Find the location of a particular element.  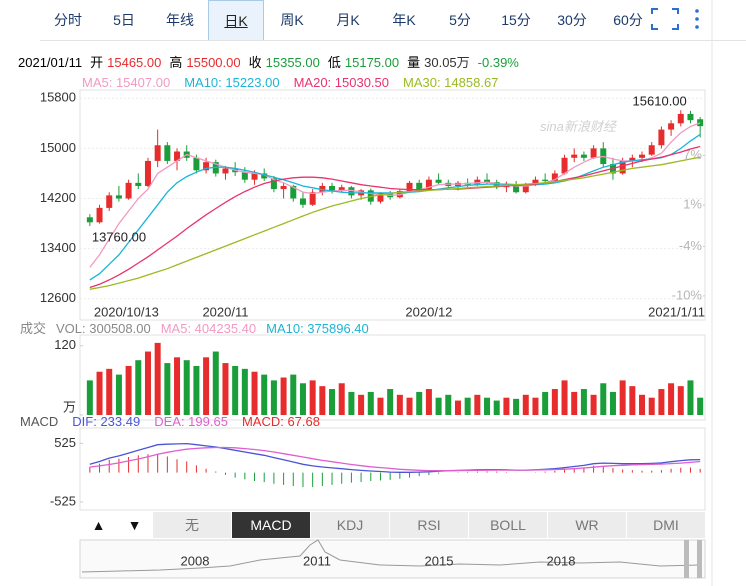

indicator-button: 无 is located at coordinates (191, 525).